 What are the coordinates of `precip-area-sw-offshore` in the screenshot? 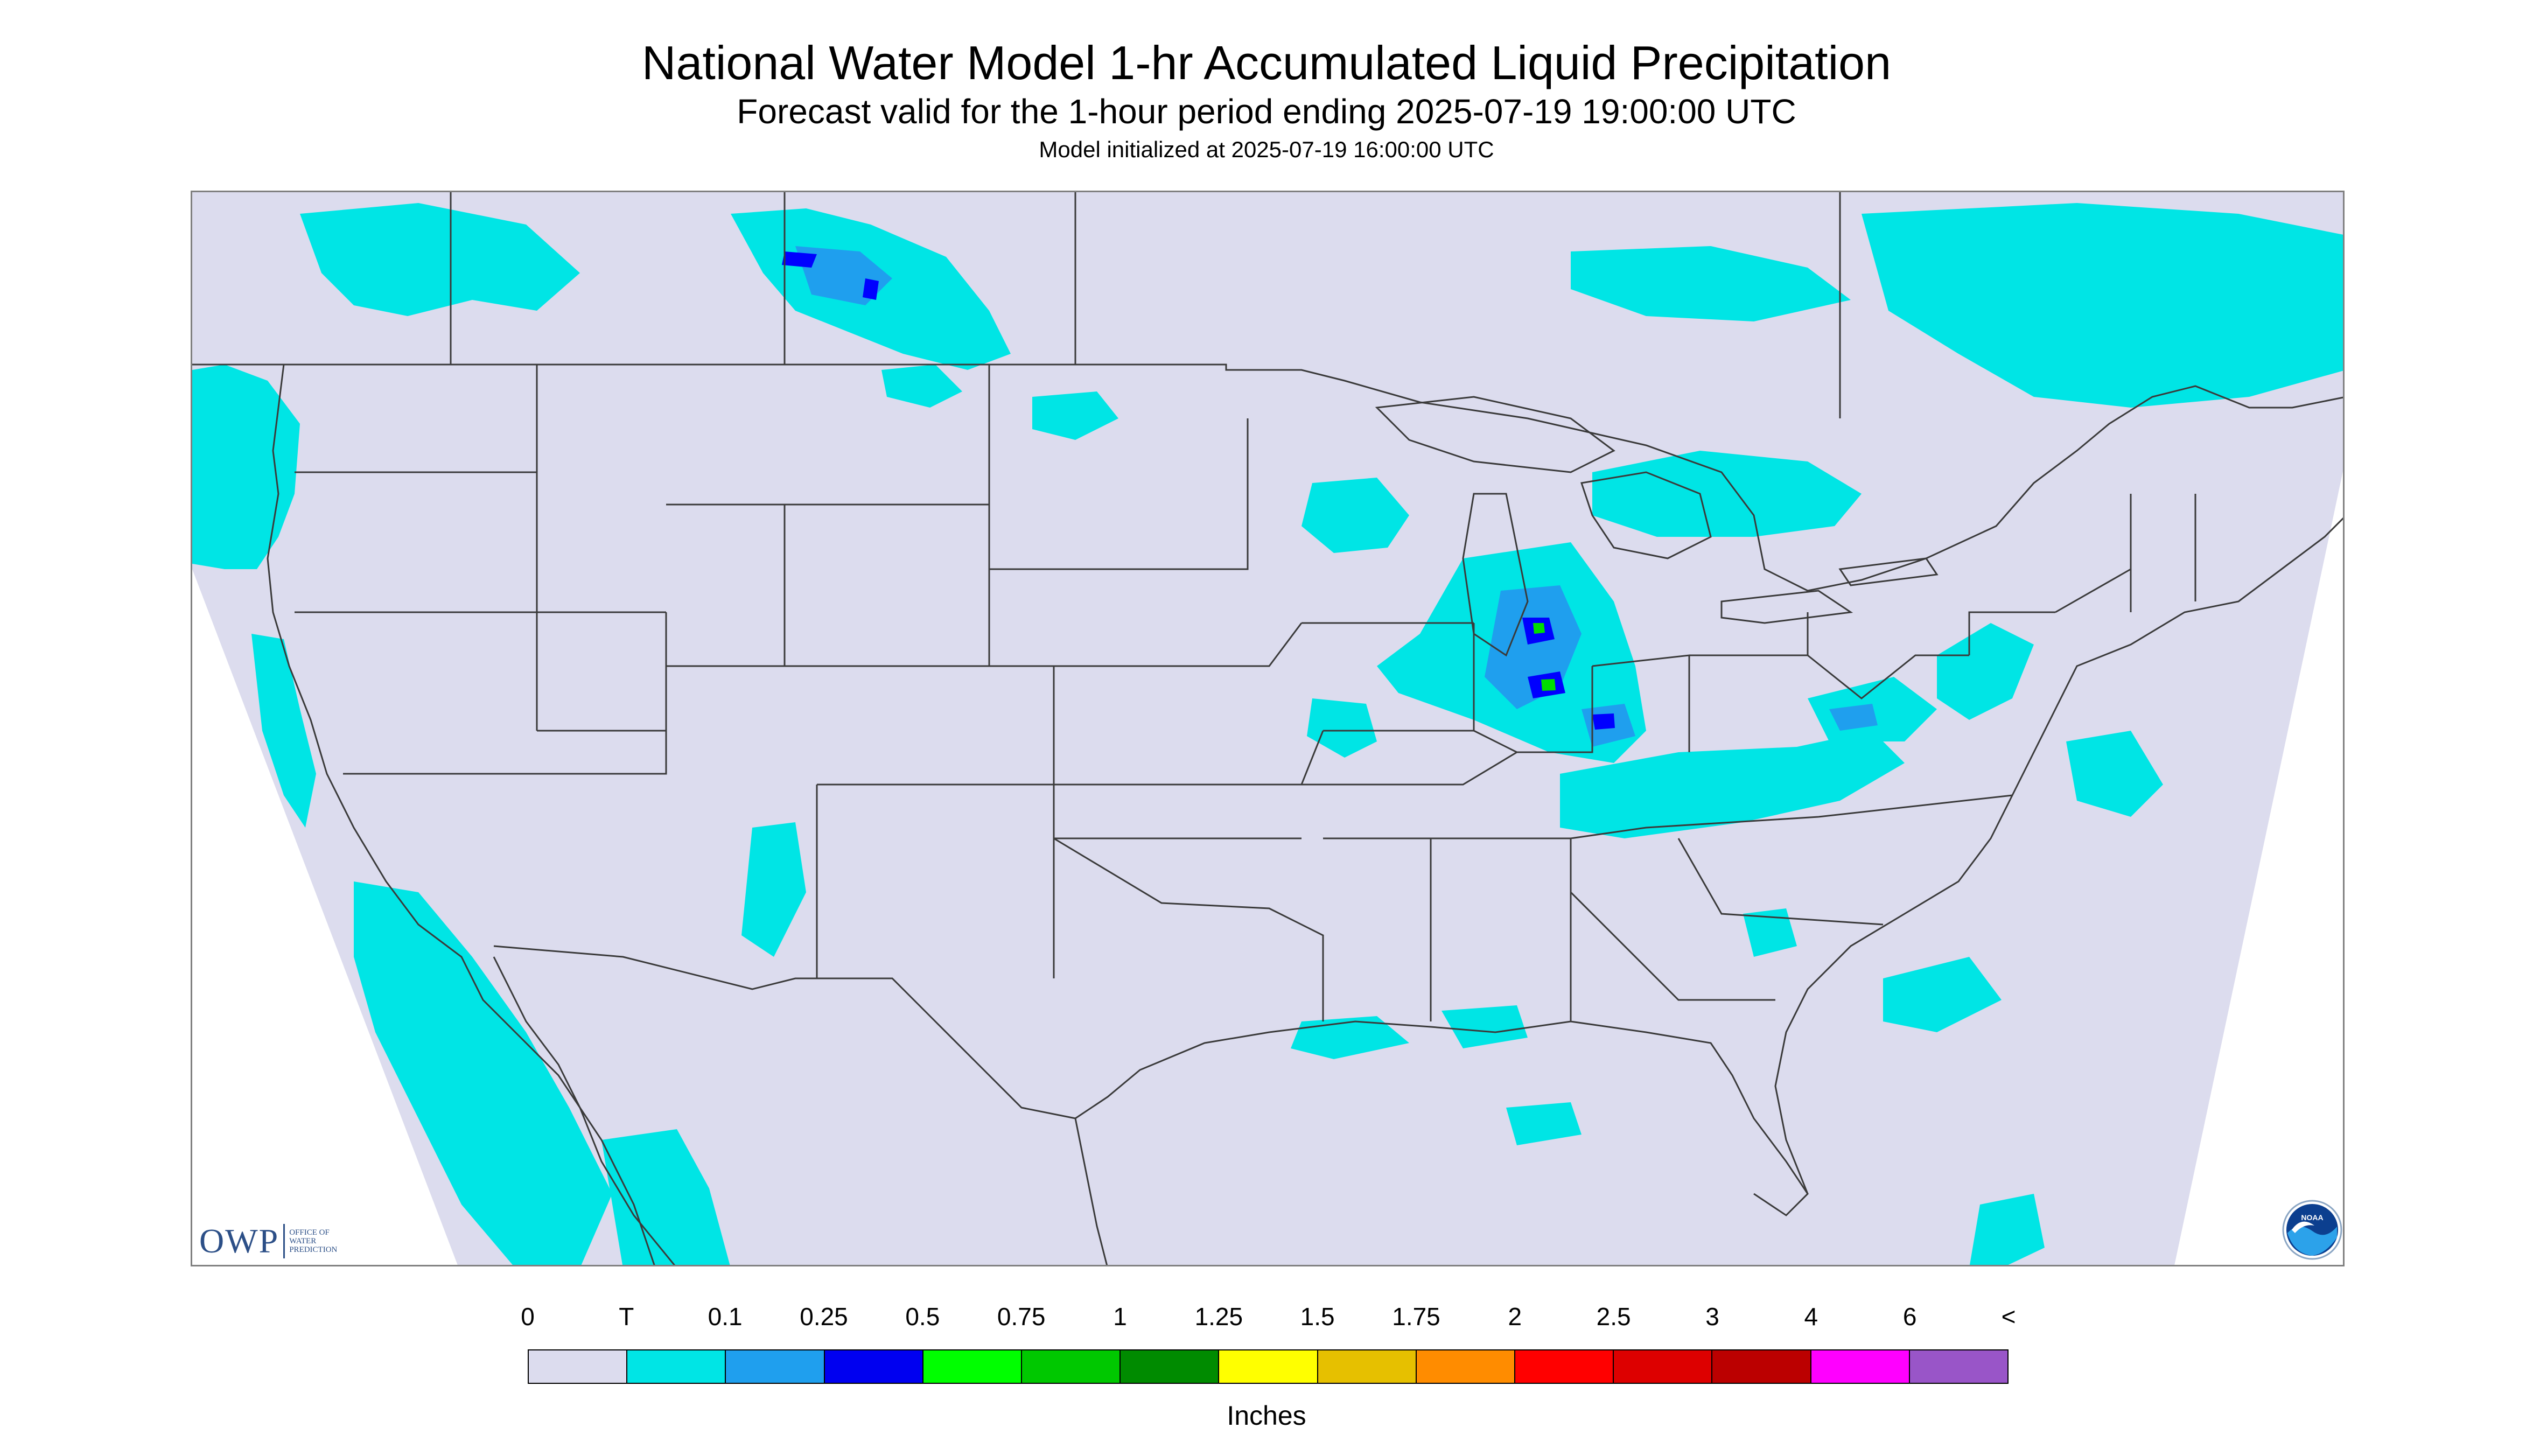 It's located at (483, 1073).